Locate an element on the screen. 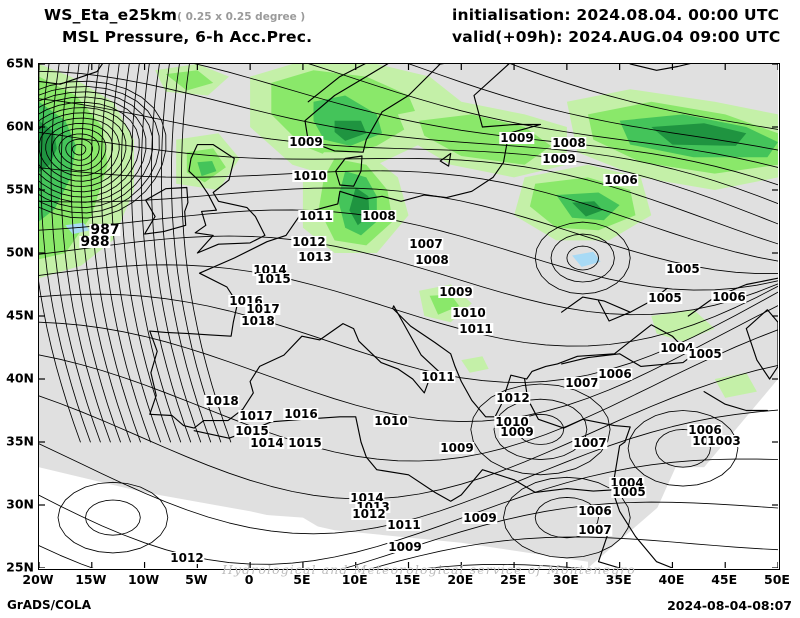 This screenshot has width=800, height=618. pressure-center-label: 987 is located at coordinates (105, 230).